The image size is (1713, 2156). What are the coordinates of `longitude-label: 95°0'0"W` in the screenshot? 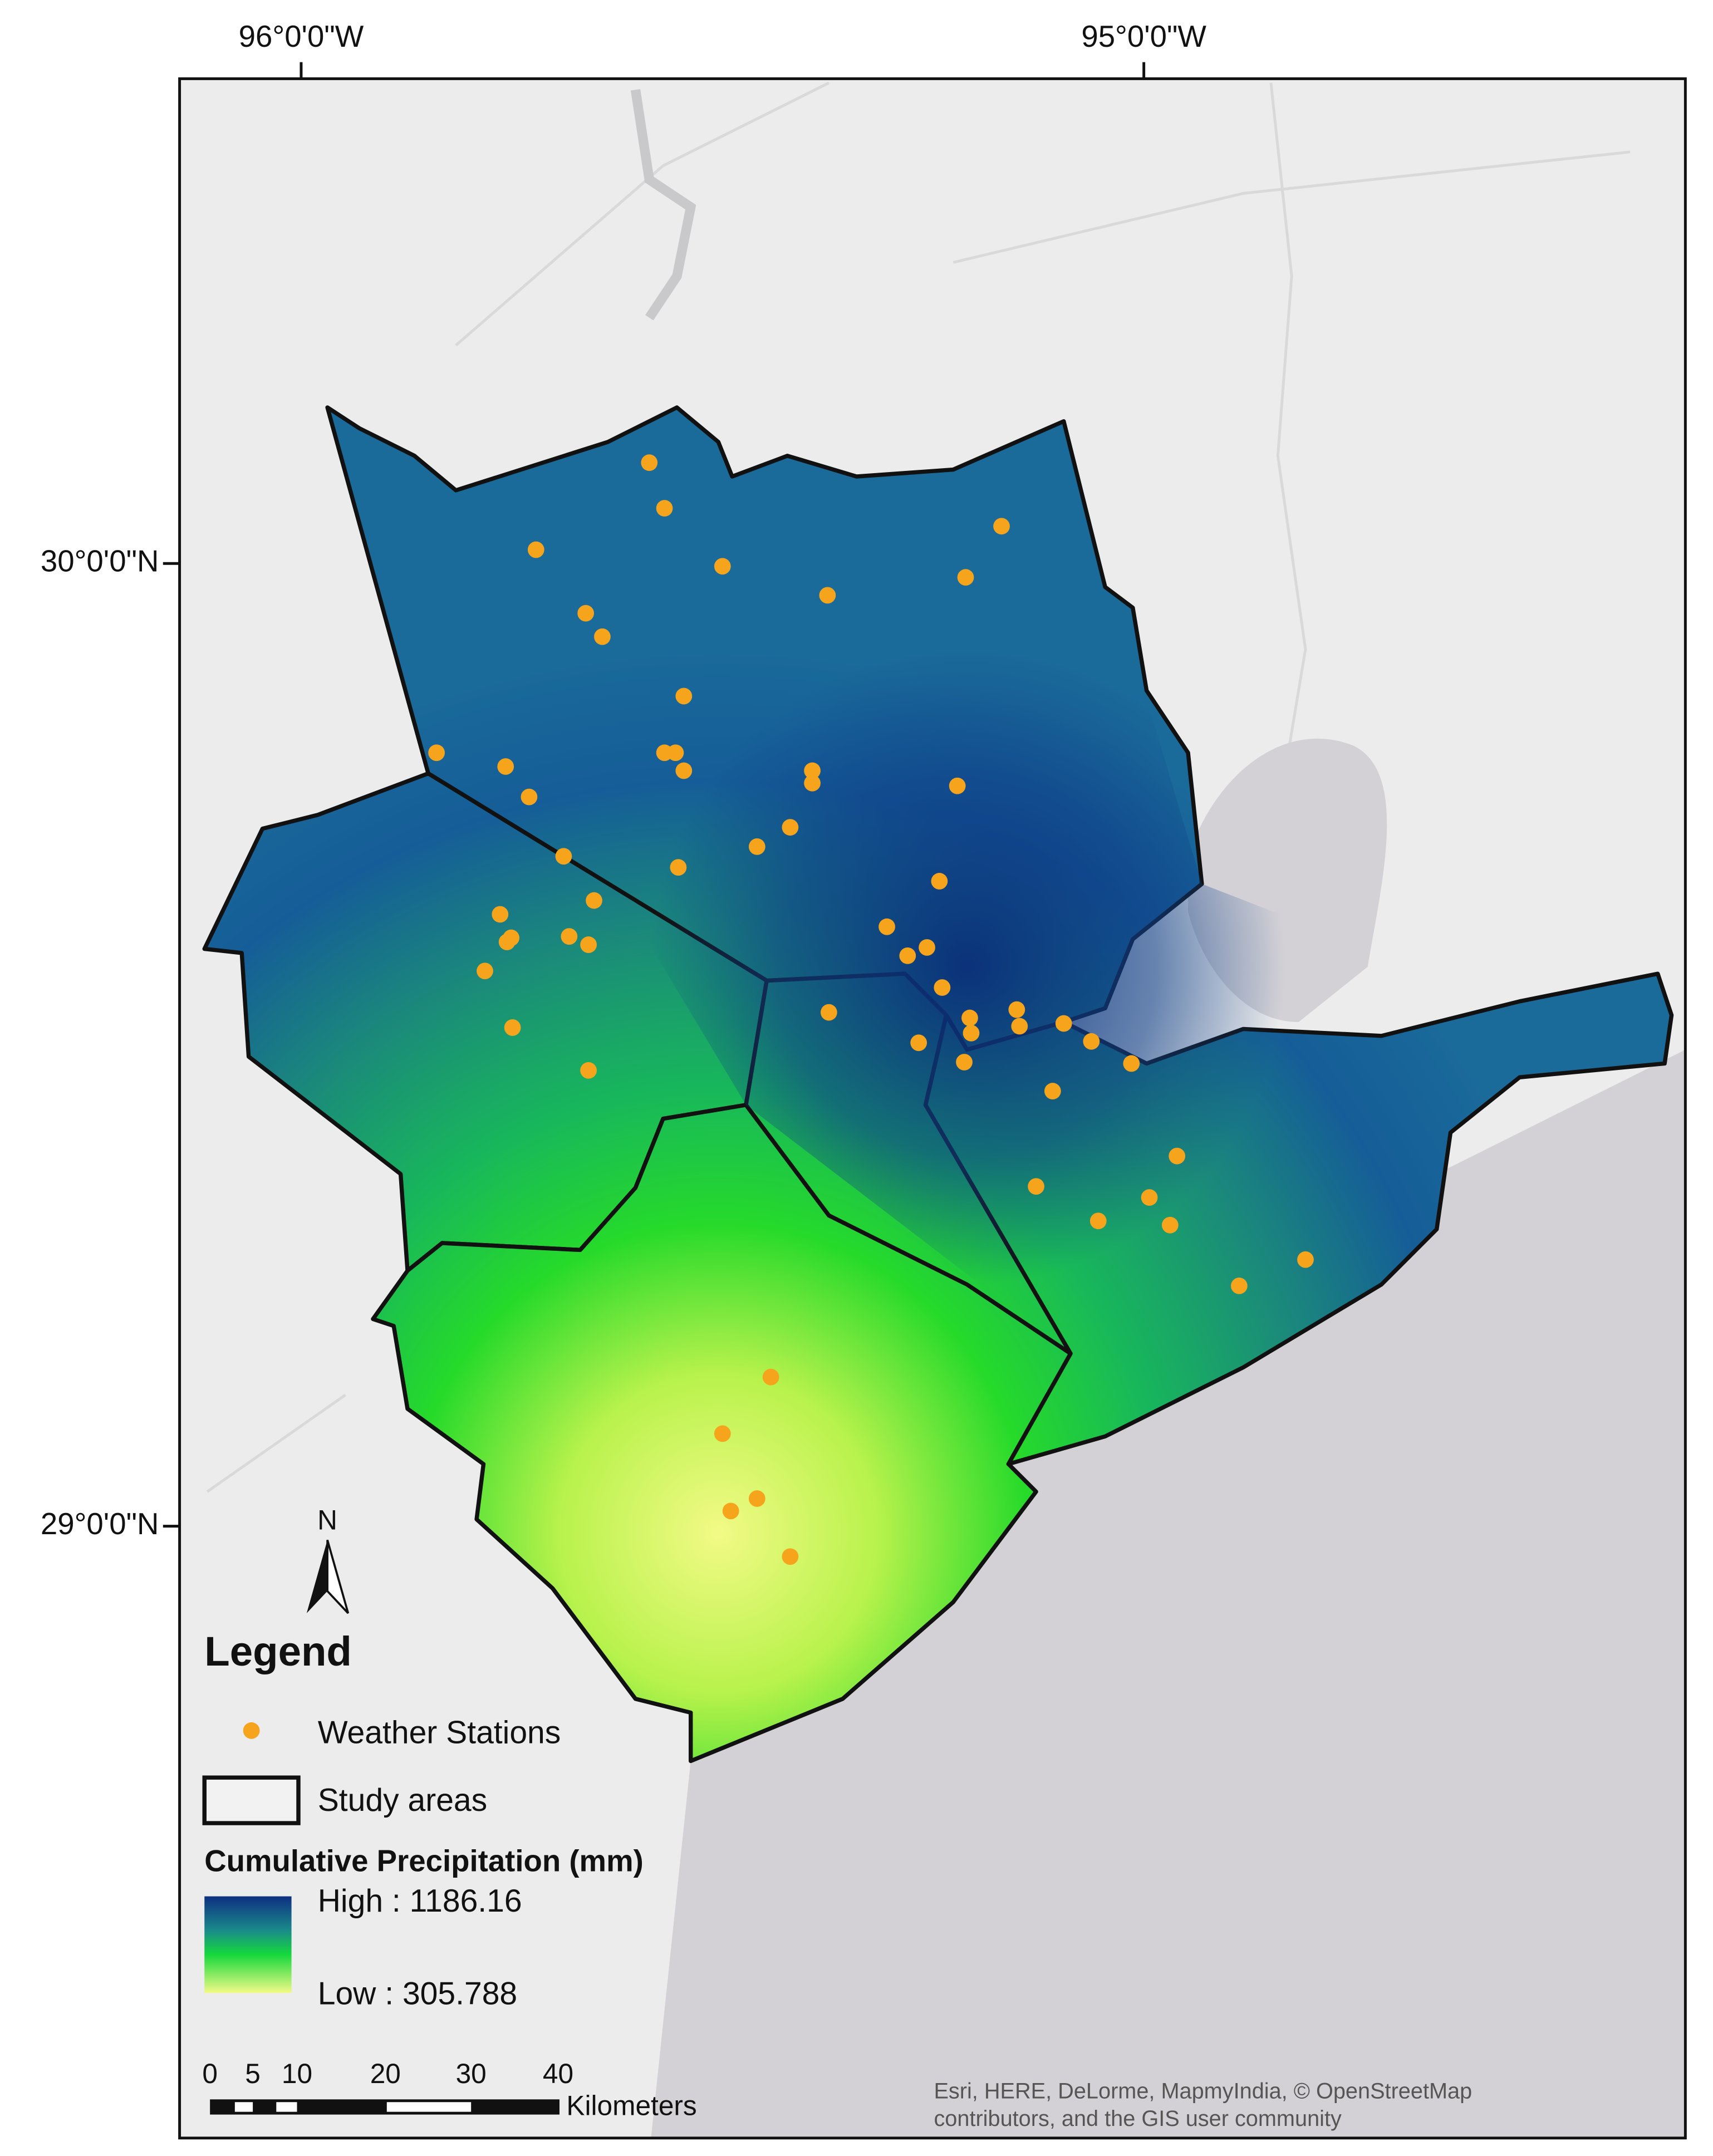 It's located at (1143, 36).